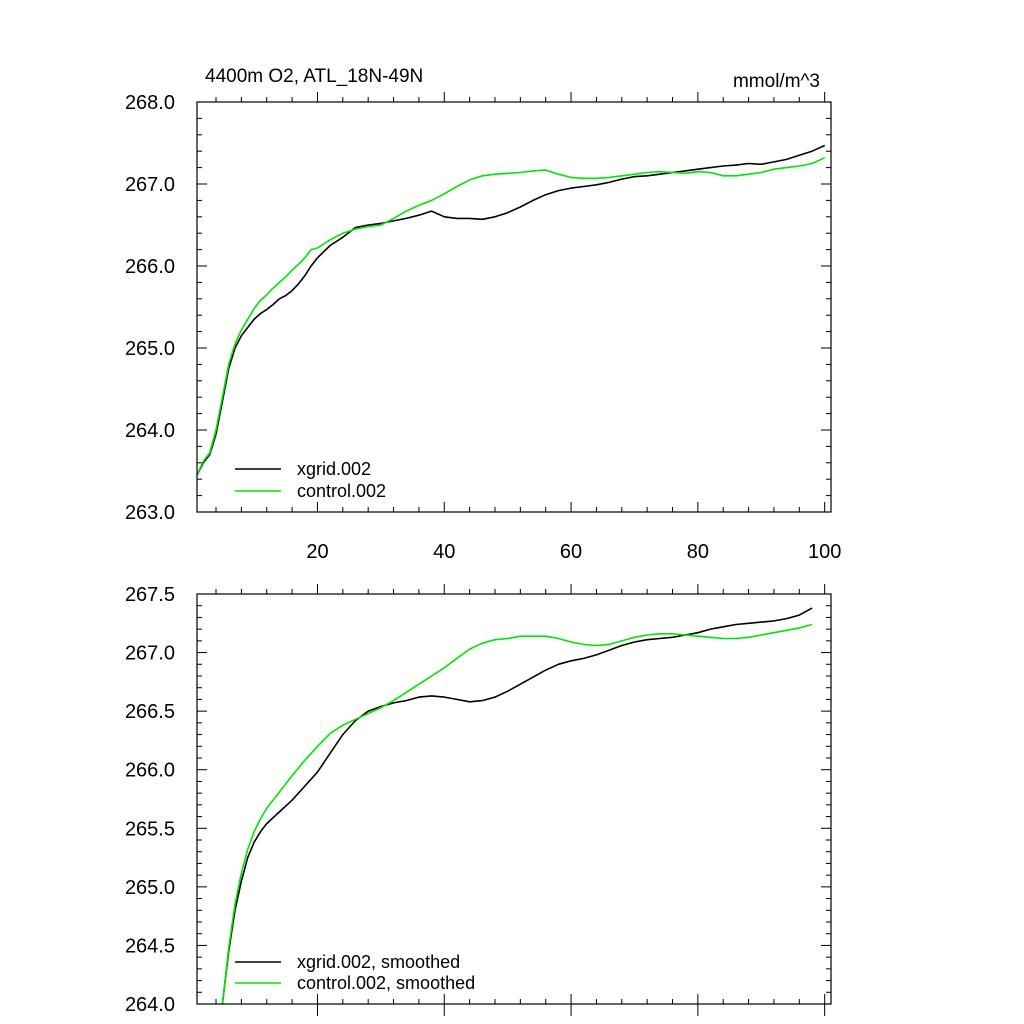 The width and height of the screenshot is (1024, 1024). Describe the element at coordinates (150, 103) in the screenshot. I see `y-tick-label: 268.0` at that location.